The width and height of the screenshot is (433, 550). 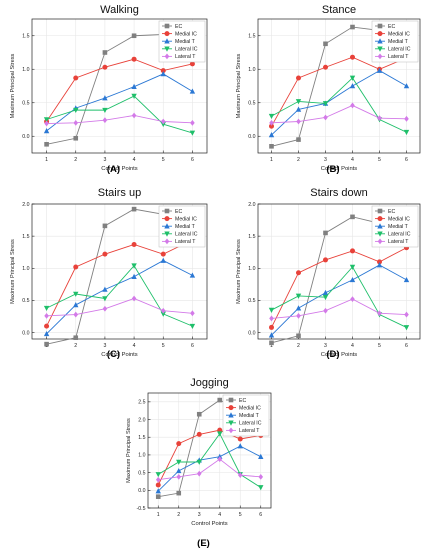 What do you see at coordinates (379, 160) in the screenshot?
I see `x-tick-label: 5` at bounding box center [379, 160].